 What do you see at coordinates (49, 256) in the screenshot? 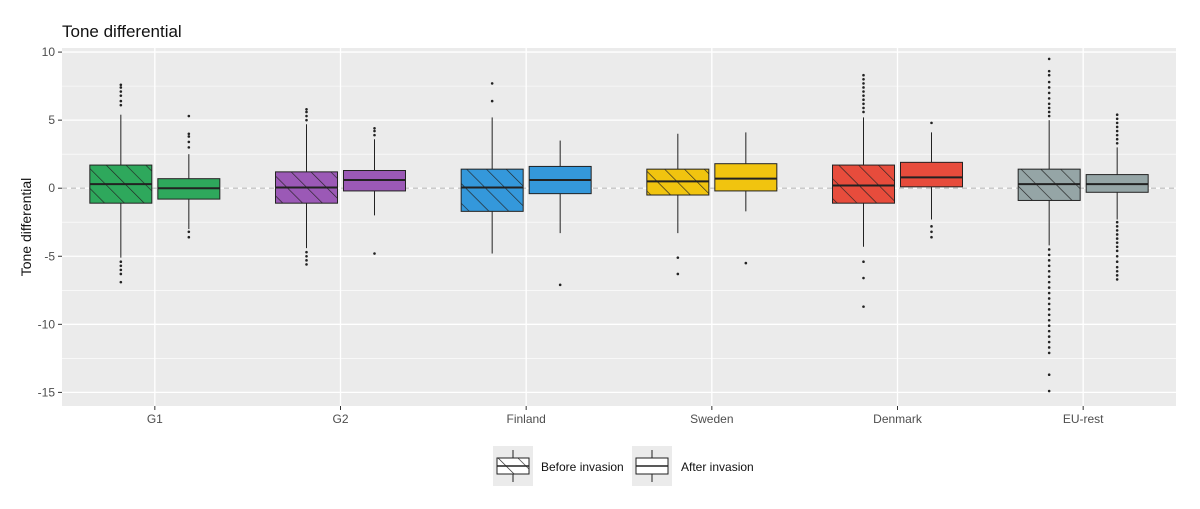
I see `y-tick-label: -5` at bounding box center [49, 256].